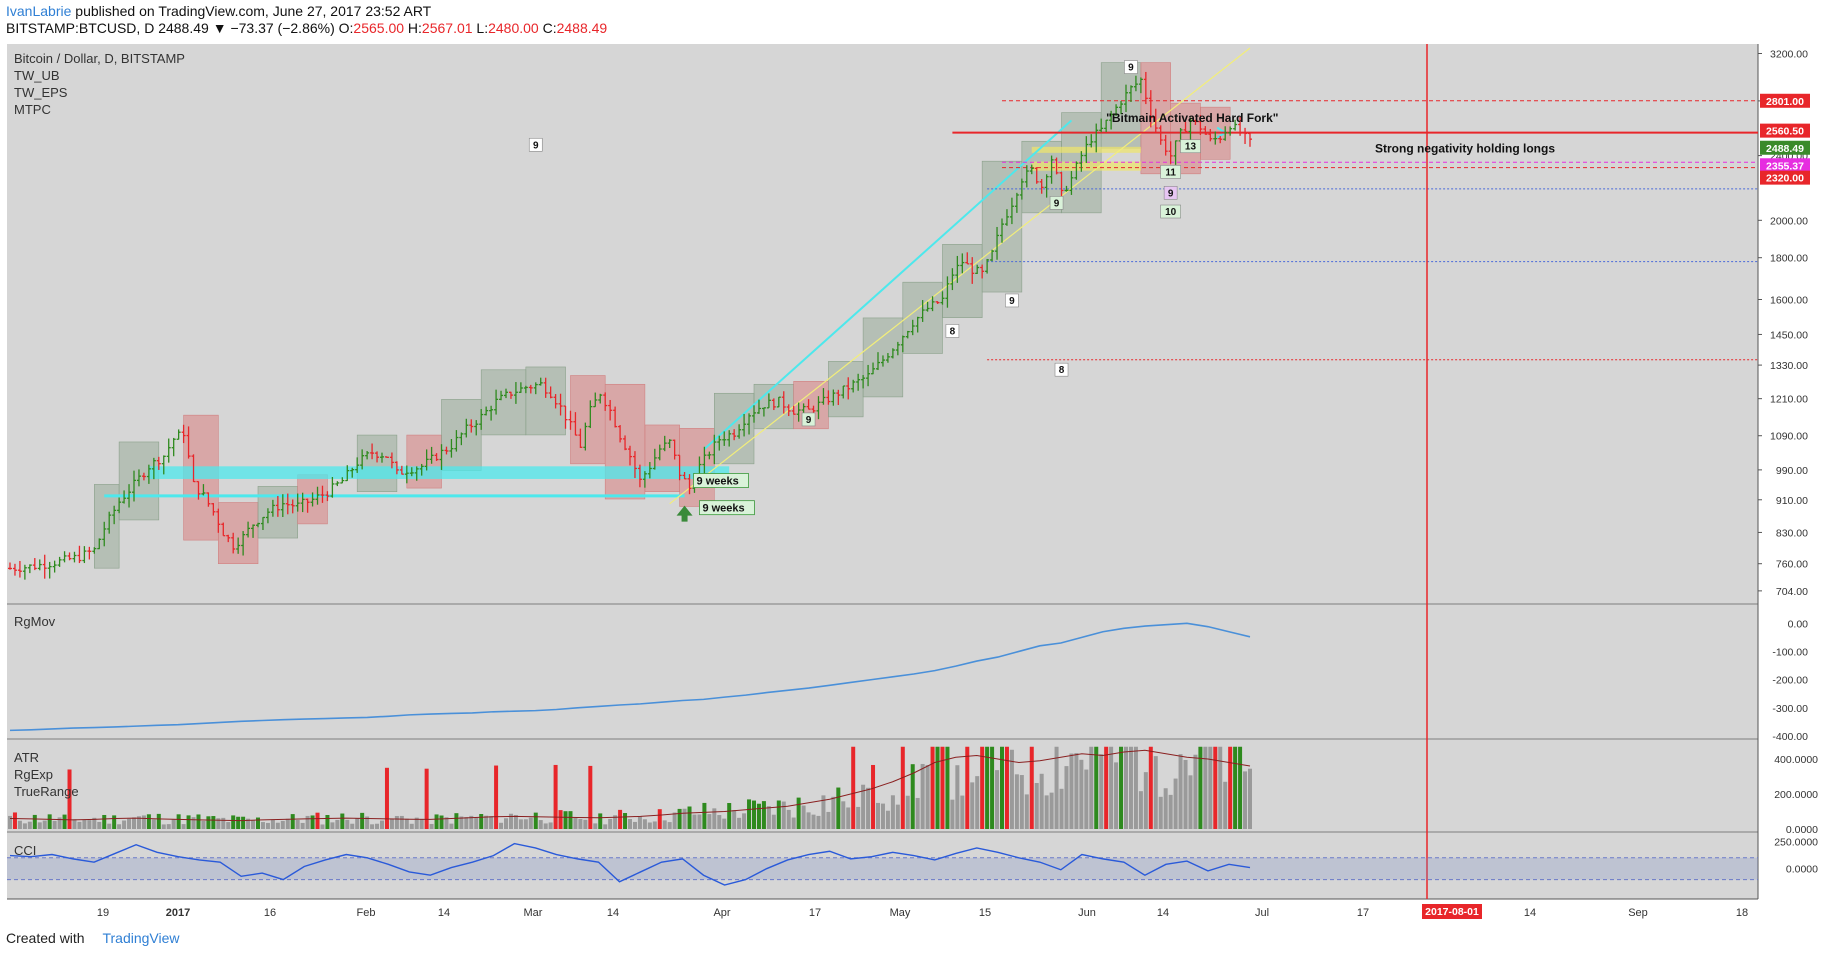 This screenshot has height=956, width=1824. I want to click on atr-line, so click(630, 785).